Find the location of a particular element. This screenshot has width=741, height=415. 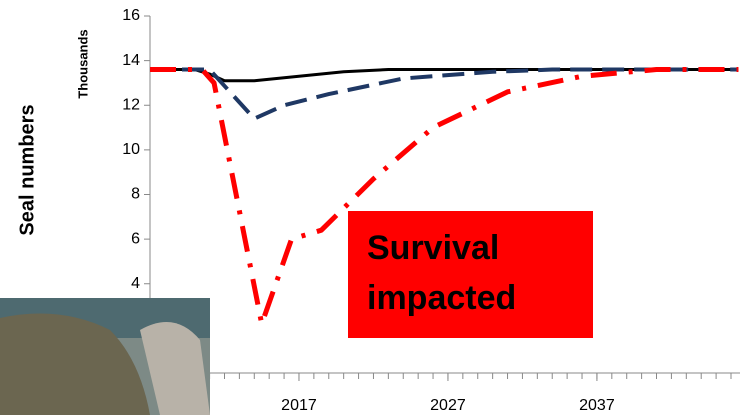

series-line is located at coordinates (444, 94).